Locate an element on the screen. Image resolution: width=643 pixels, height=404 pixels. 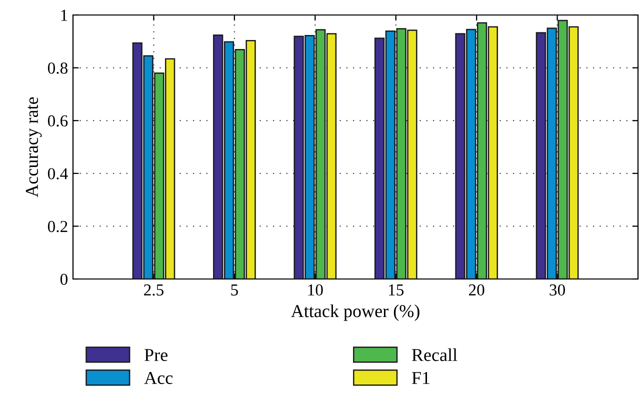
x-axis-title: Attack power (%) is located at coordinates (355, 312).